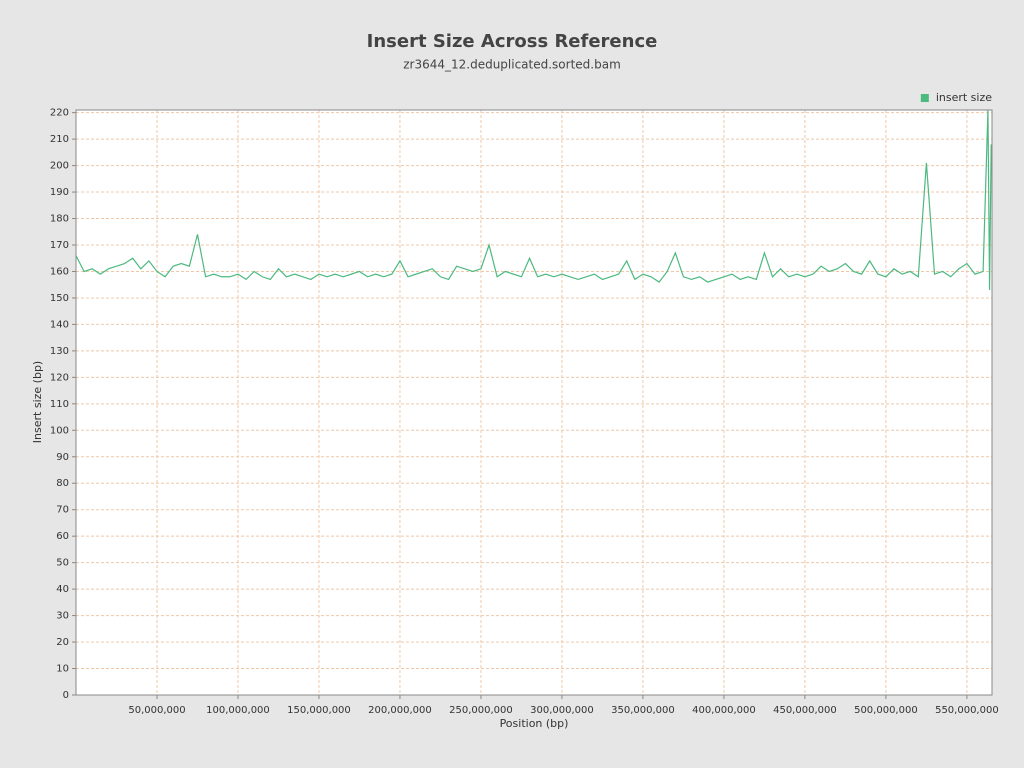 The width and height of the screenshot is (1024, 768). Describe the element at coordinates (964, 97) in the screenshot. I see `legend-label: insert size` at that location.